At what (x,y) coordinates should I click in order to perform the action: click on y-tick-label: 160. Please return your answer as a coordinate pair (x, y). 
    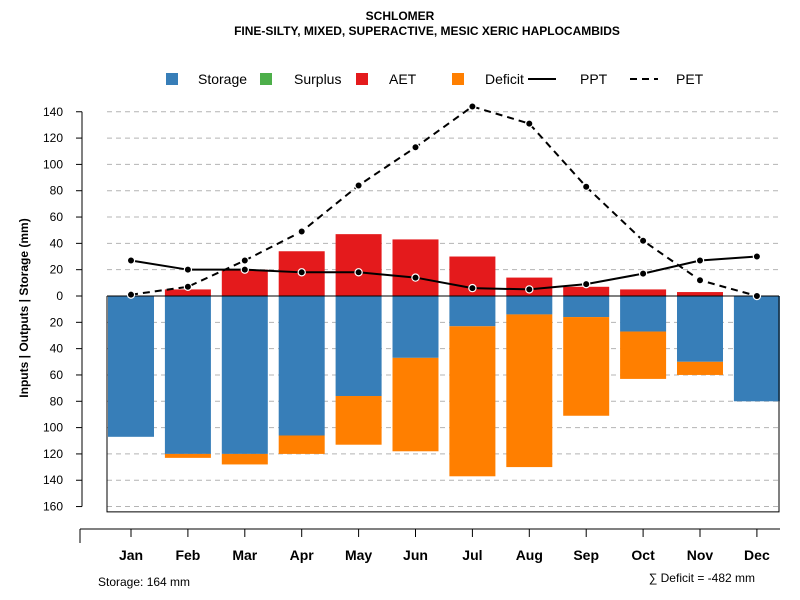
    Looking at the image, I should click on (53, 507).